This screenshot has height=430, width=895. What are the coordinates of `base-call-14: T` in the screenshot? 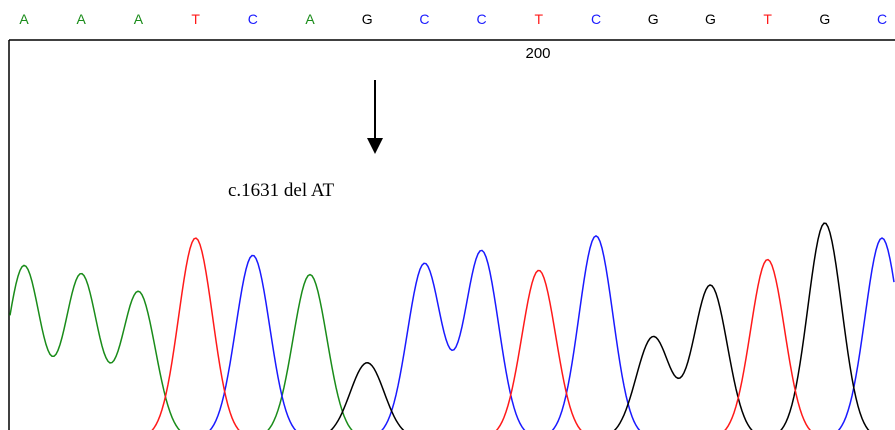 It's located at (767, 19).